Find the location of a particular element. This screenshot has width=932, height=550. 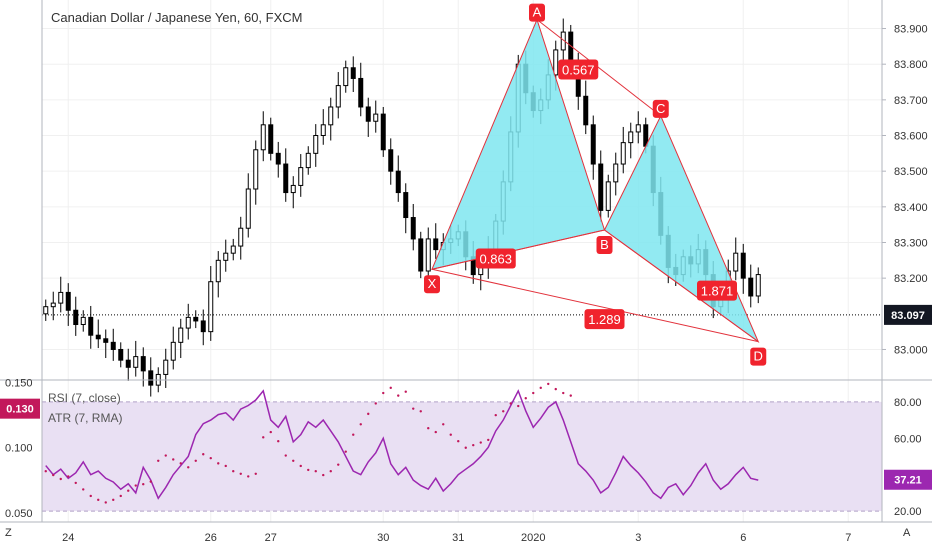

time-tick-label: 30 is located at coordinates (383, 538).